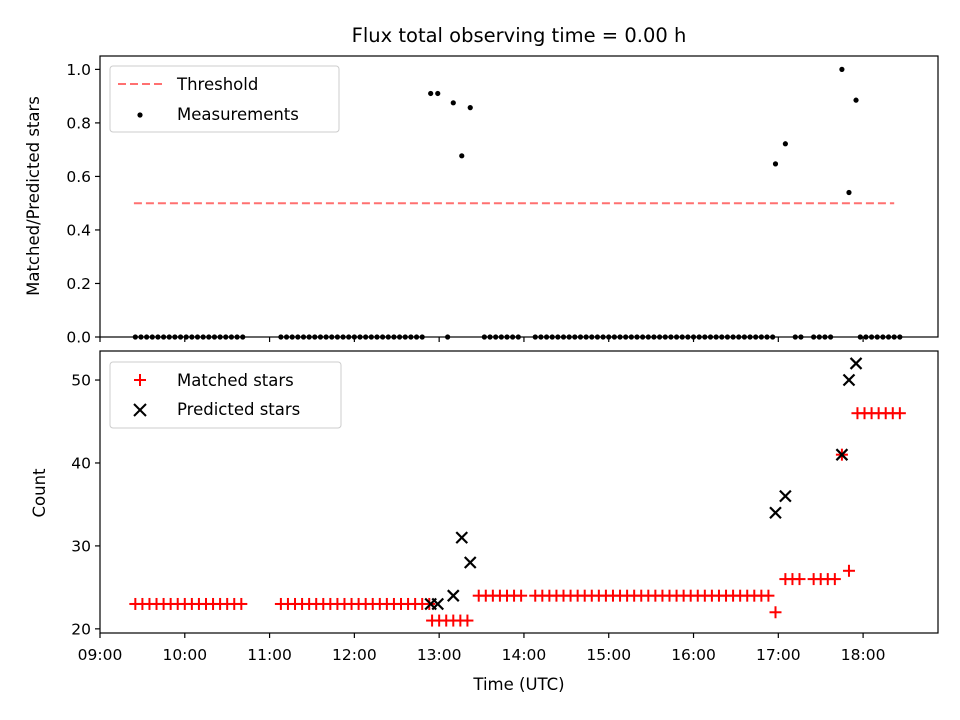 This screenshot has width=960, height=720. Describe the element at coordinates (85, 505) in the screenshot. I see `bottom-y-ticks: 20 30 40 50` at that location.